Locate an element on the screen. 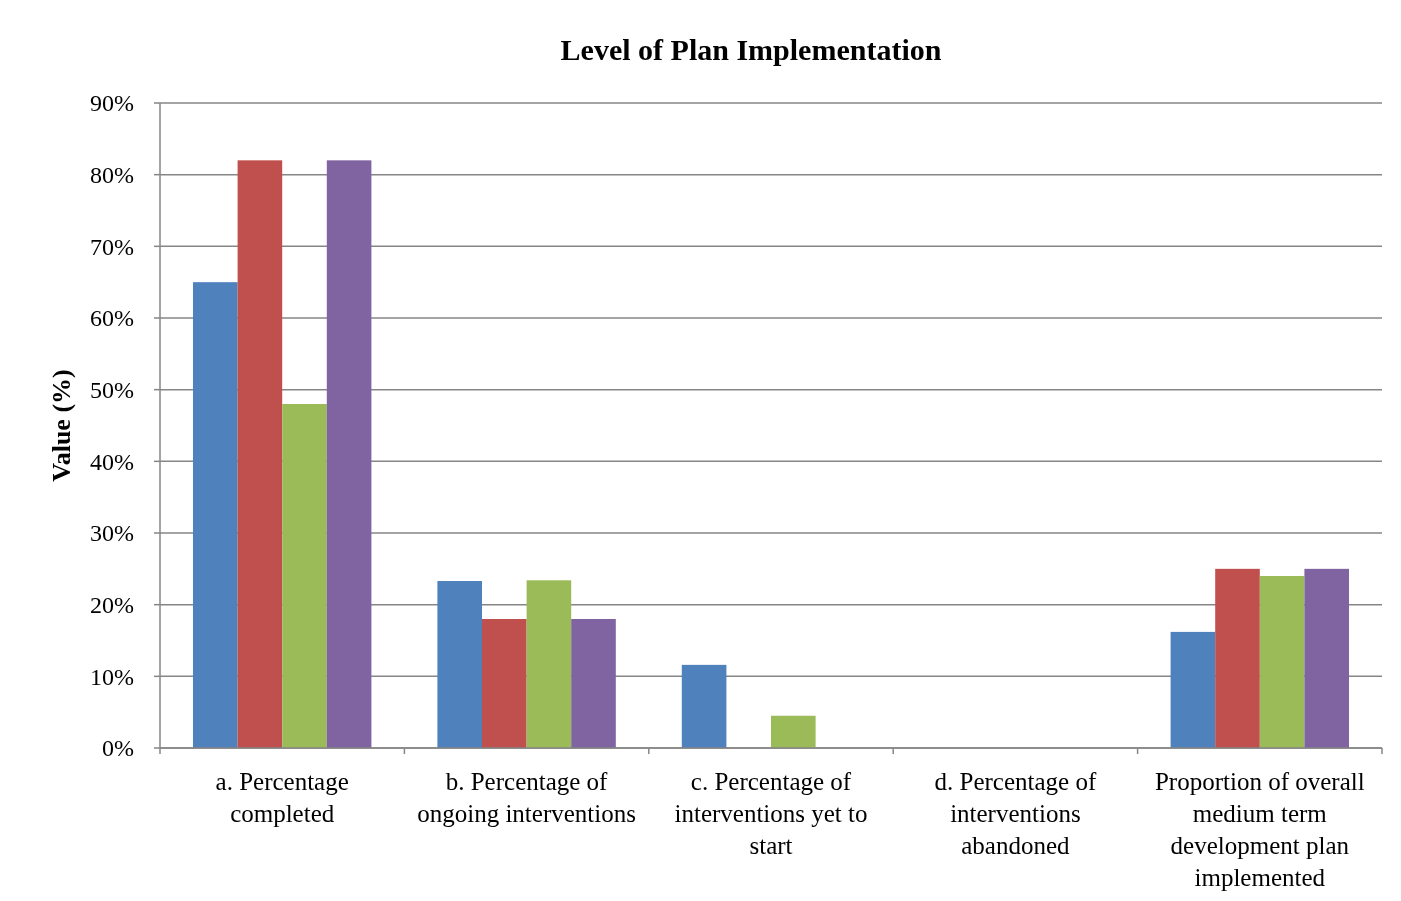 This screenshot has height=901, width=1401. y-tick-label: 50% is located at coordinates (112, 390).